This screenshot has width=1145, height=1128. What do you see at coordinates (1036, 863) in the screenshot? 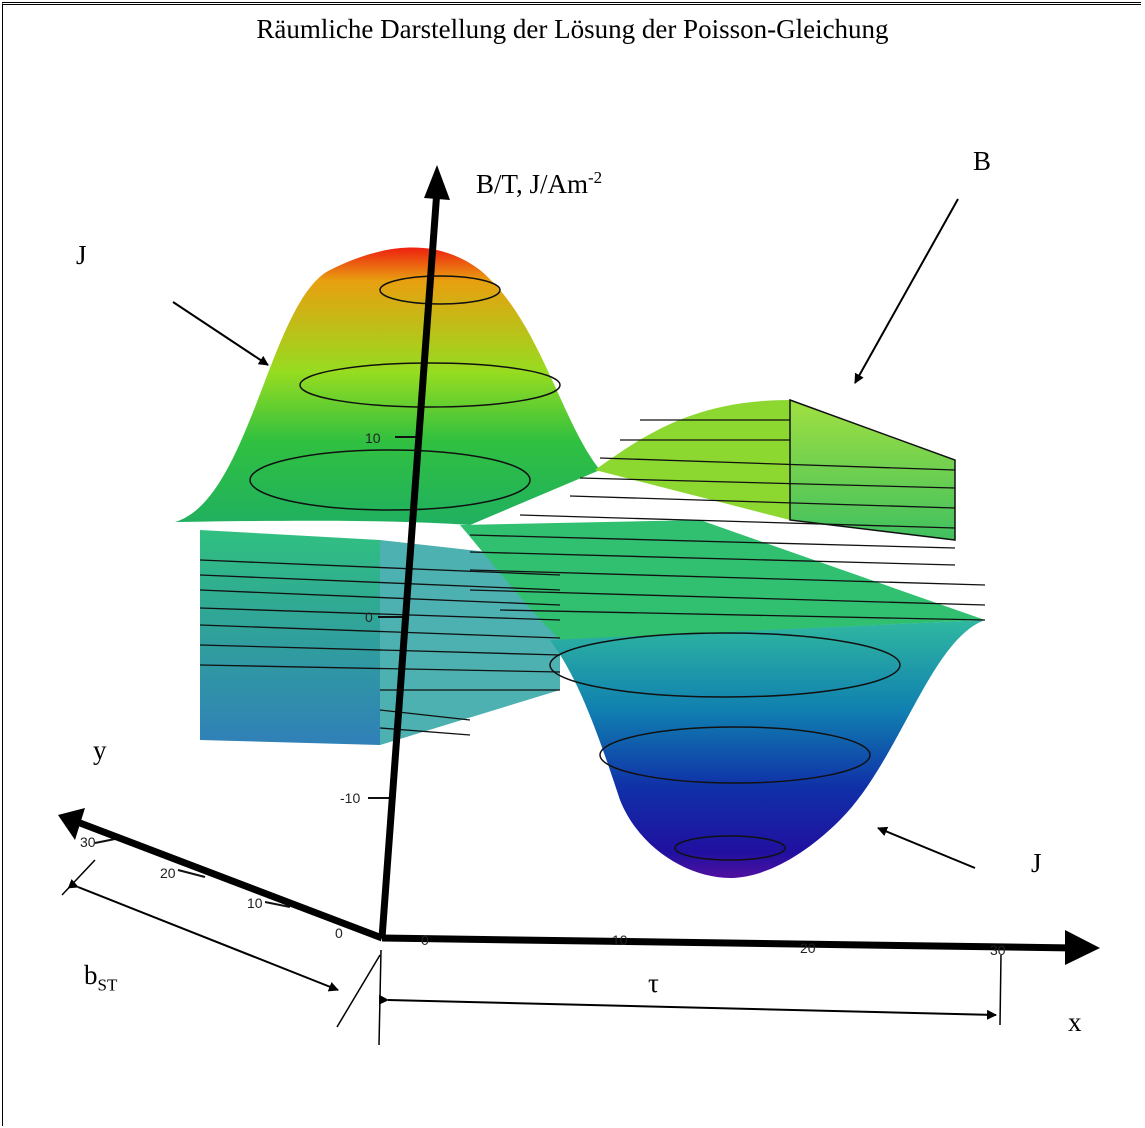
I see `annotation-j-right: J` at bounding box center [1036, 863].